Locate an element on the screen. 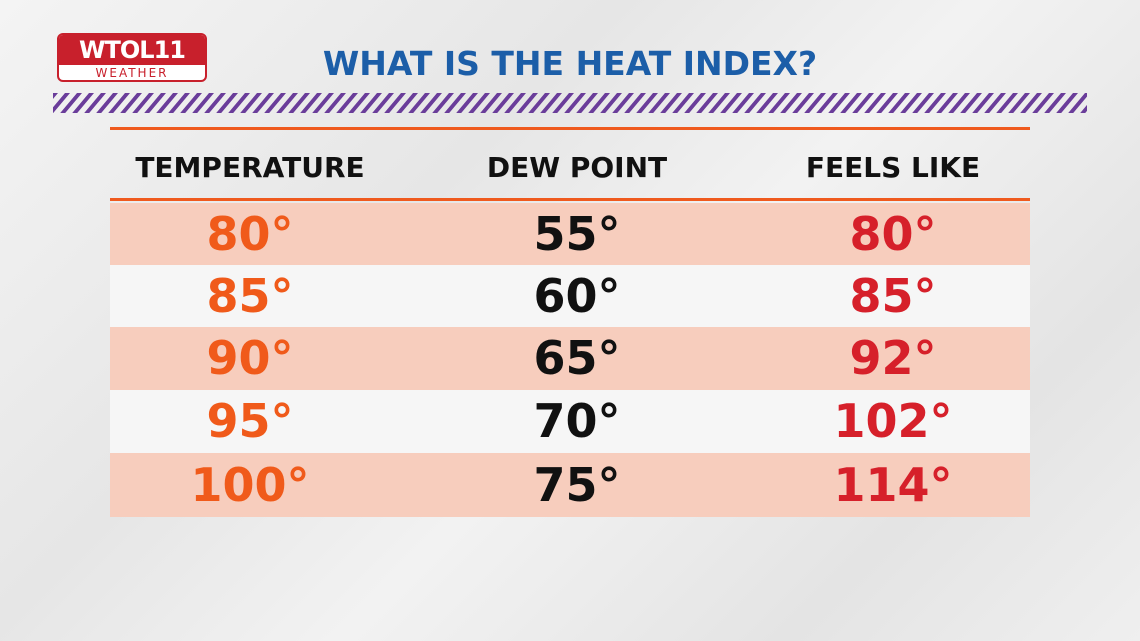 The height and width of the screenshot is (641, 1140). table-row: 100° 75° 114° is located at coordinates (570, 485).